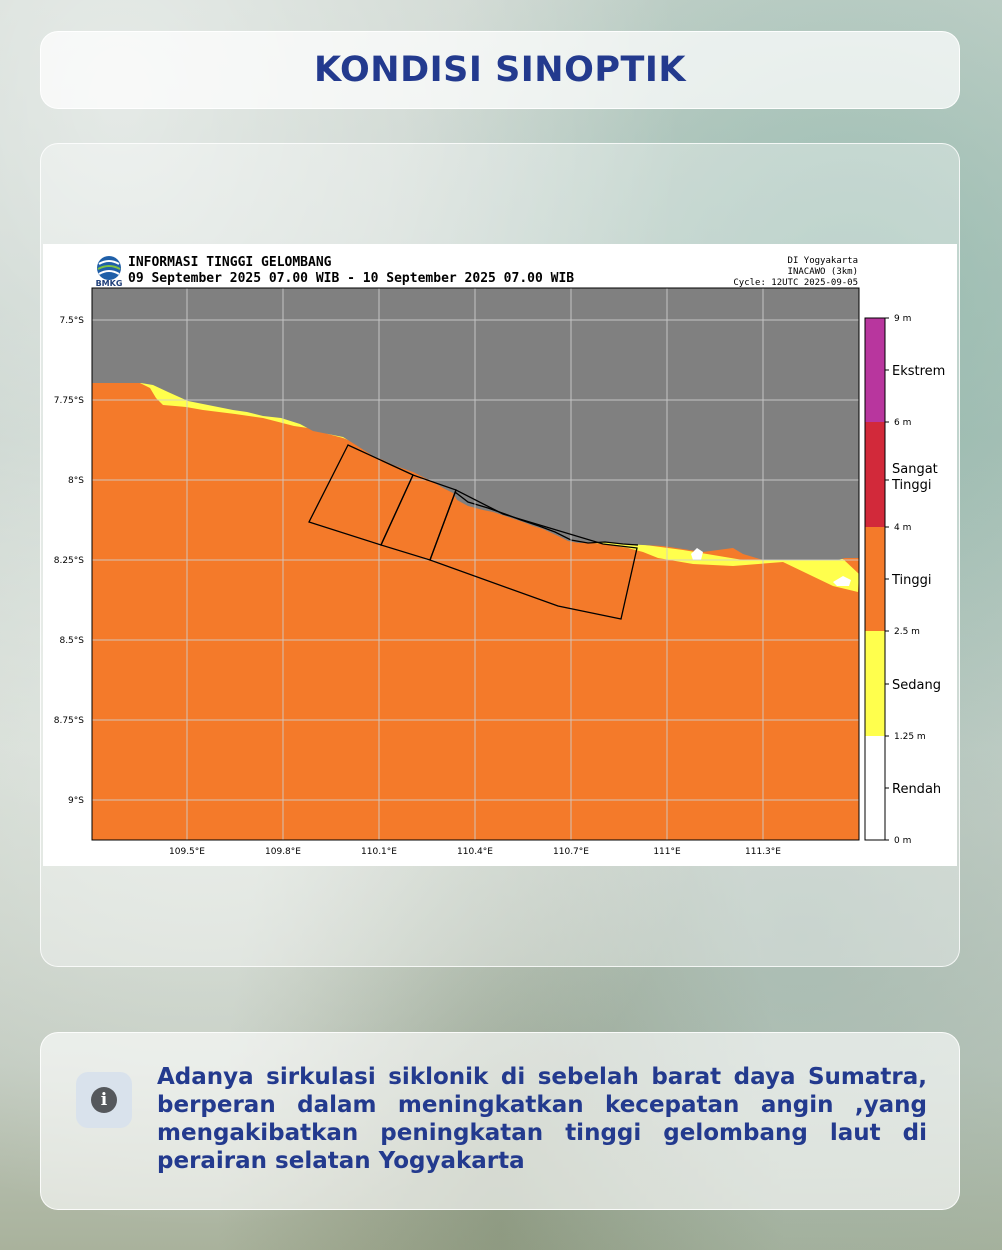  What do you see at coordinates (918, 371) in the screenshot?
I see `legend-label-ekstrem: Ekstrem` at bounding box center [918, 371].